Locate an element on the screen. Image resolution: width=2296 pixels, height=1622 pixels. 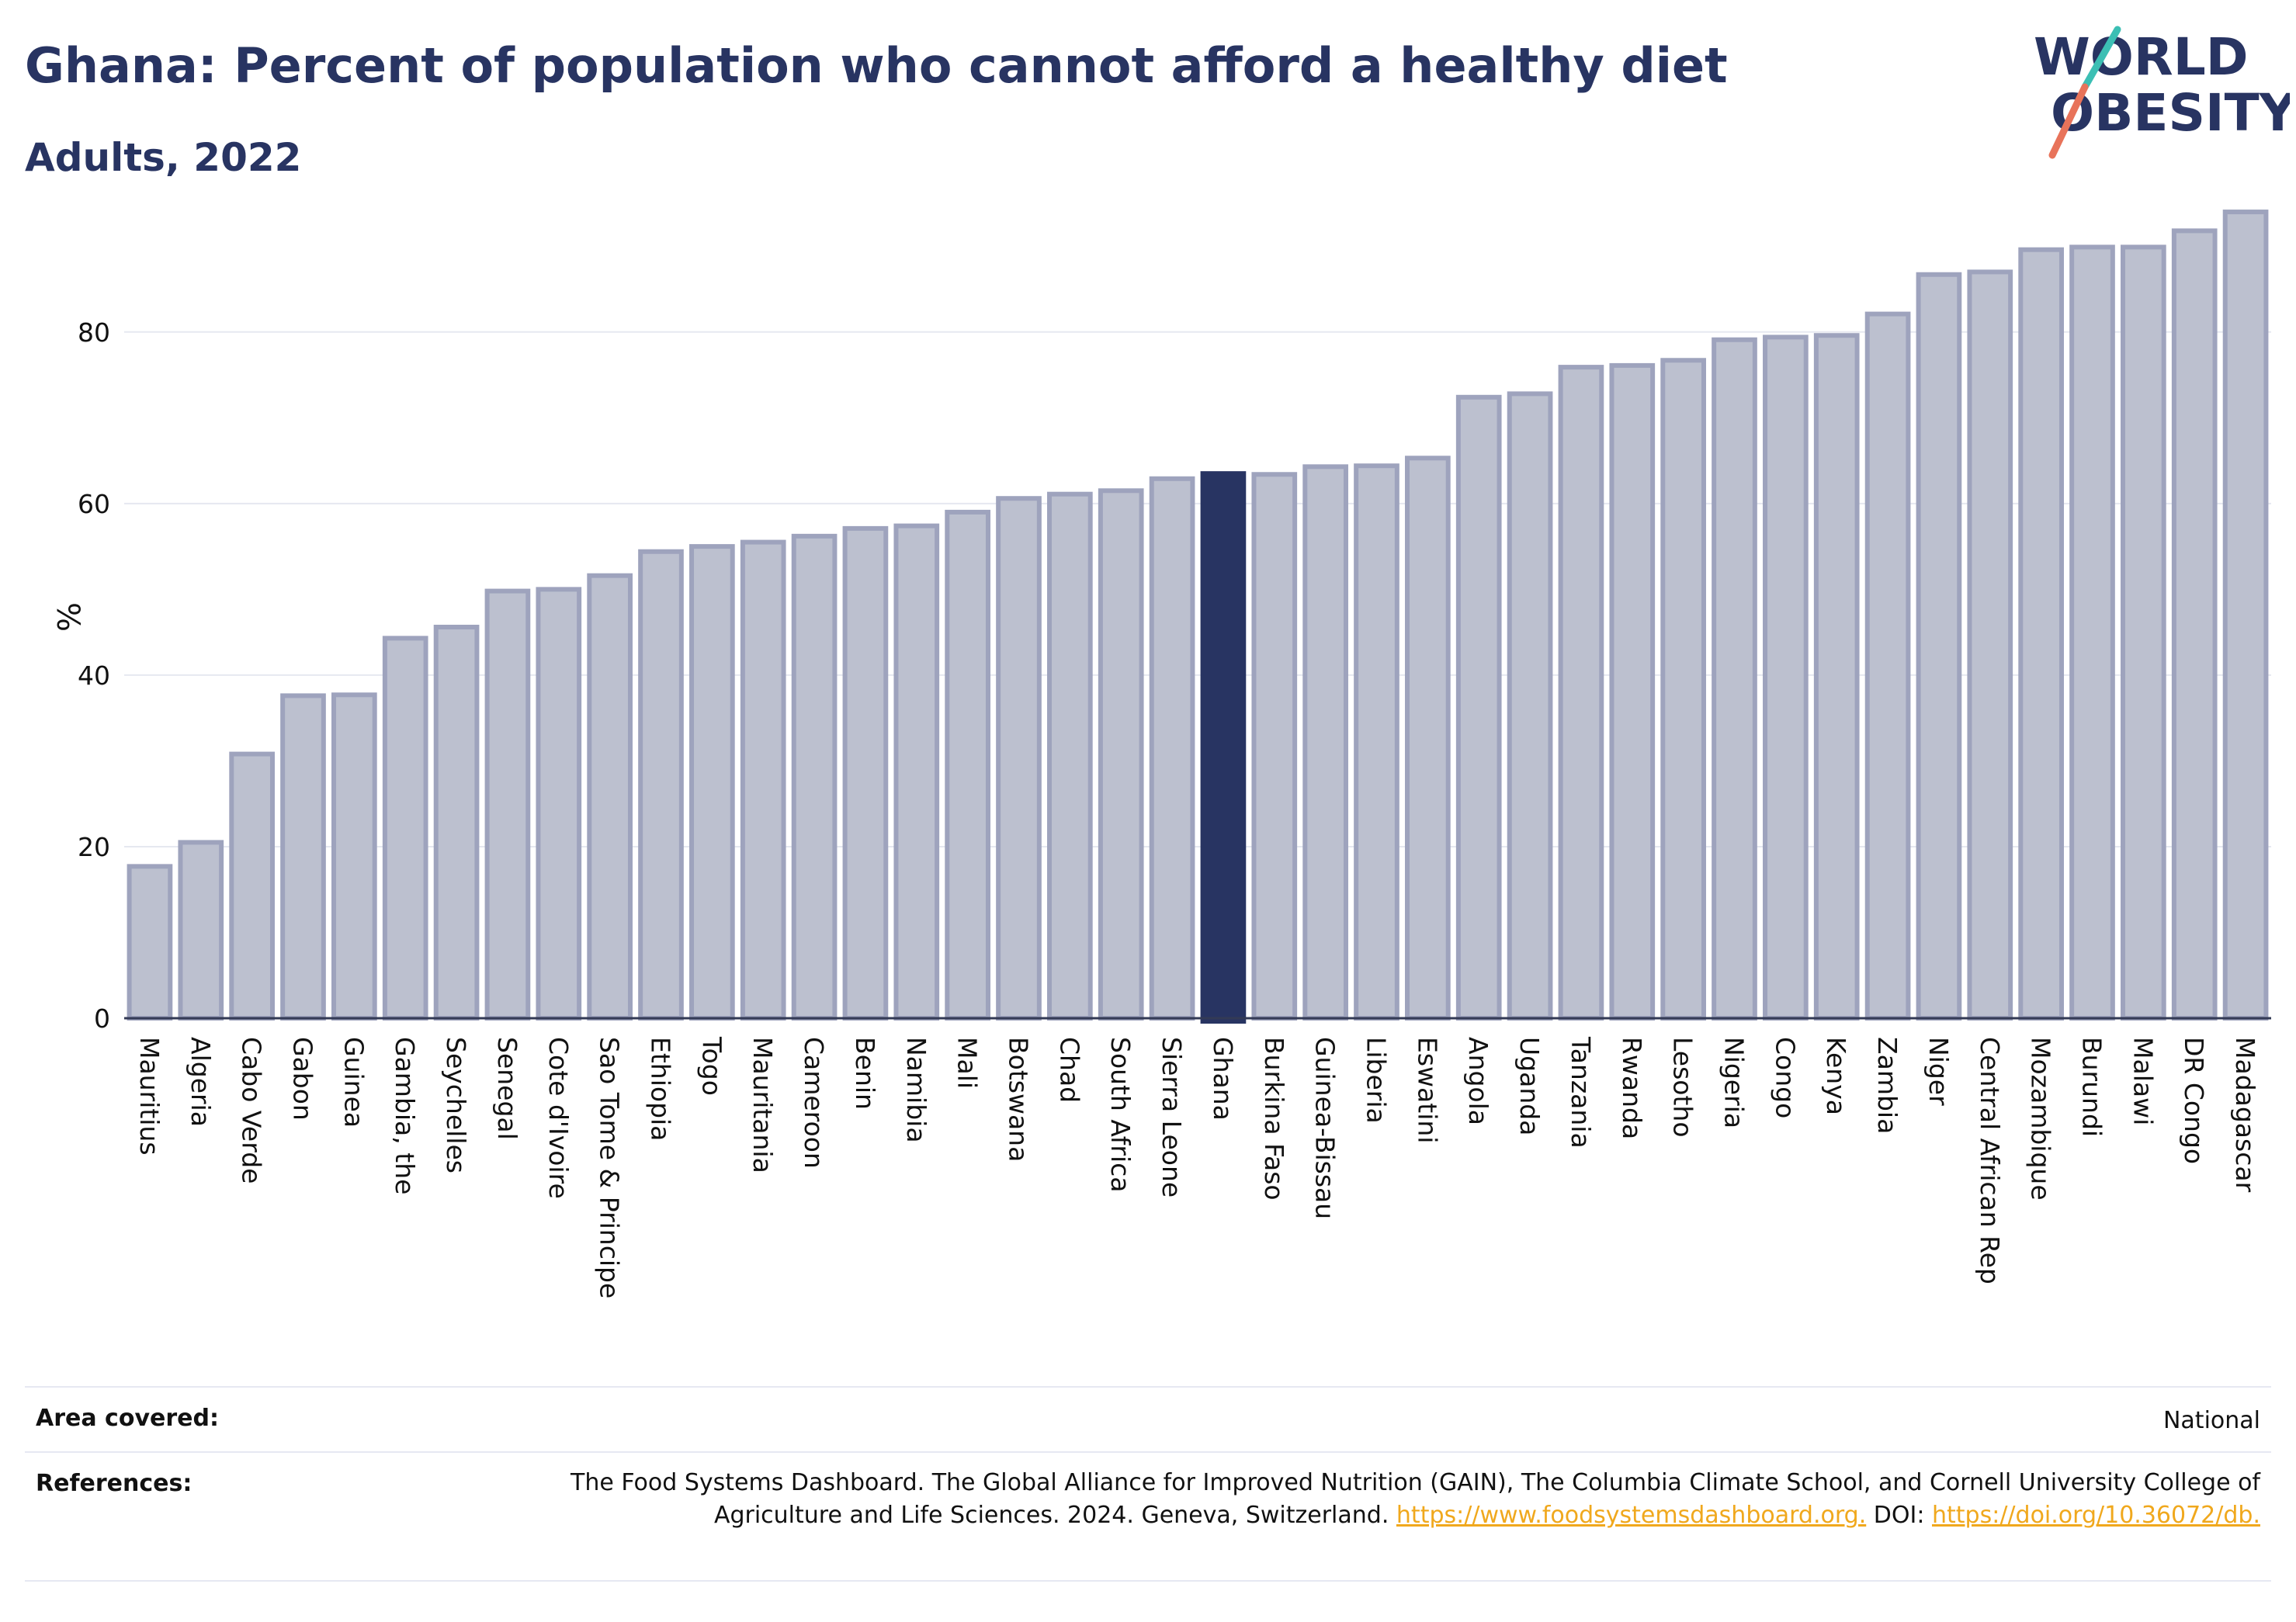
bar-ethiopia is located at coordinates (661, 785).